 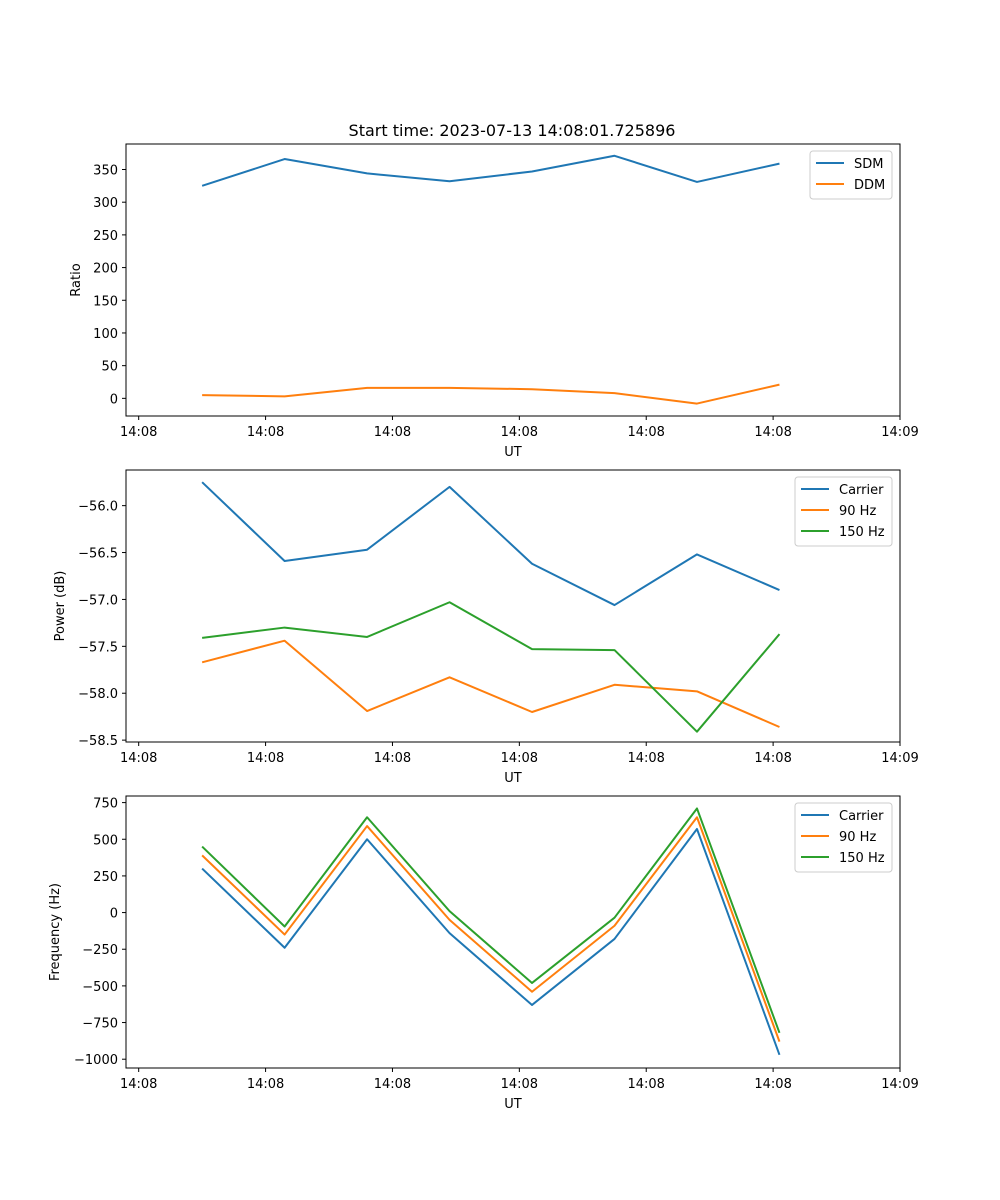 I want to click on y-tick-label: −56.5, so click(x=98, y=554).